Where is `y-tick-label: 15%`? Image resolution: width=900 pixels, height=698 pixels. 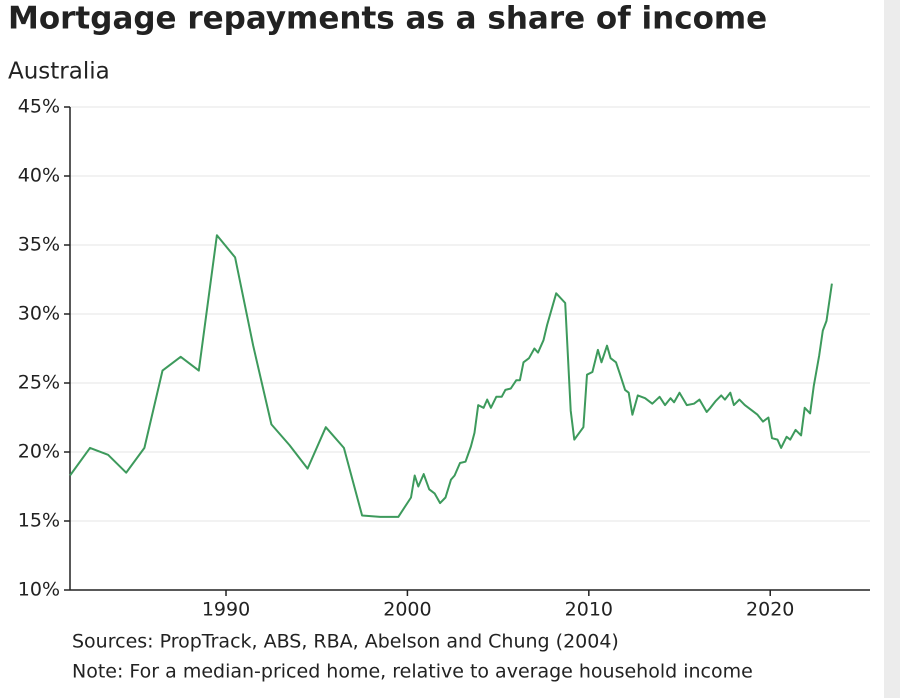
y-tick-label: 15% is located at coordinates (39, 521).